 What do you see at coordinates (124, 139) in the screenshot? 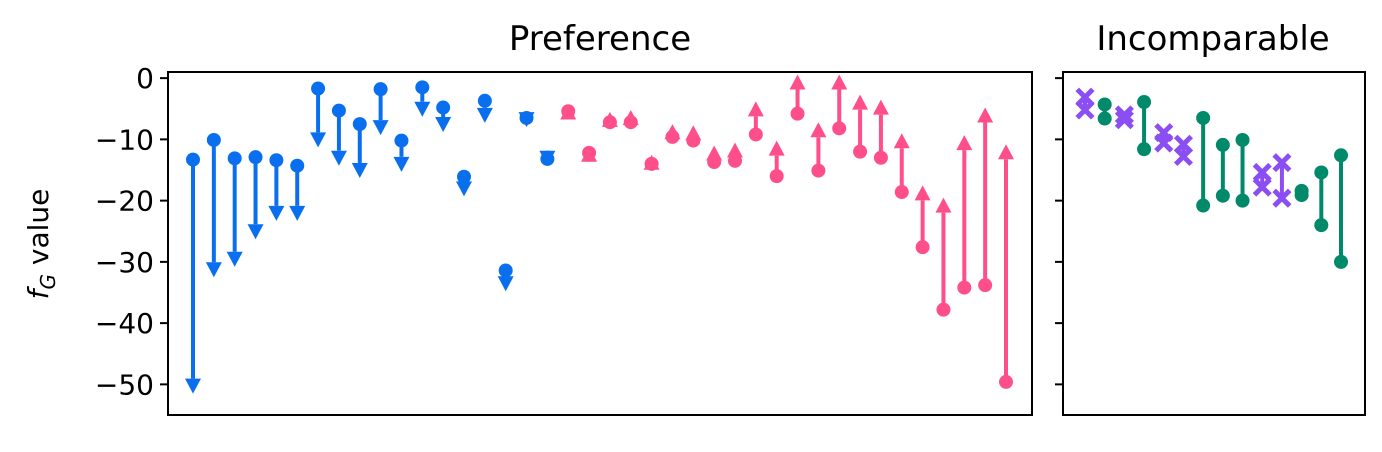
I see `y-tick-label: −10` at bounding box center [124, 139].